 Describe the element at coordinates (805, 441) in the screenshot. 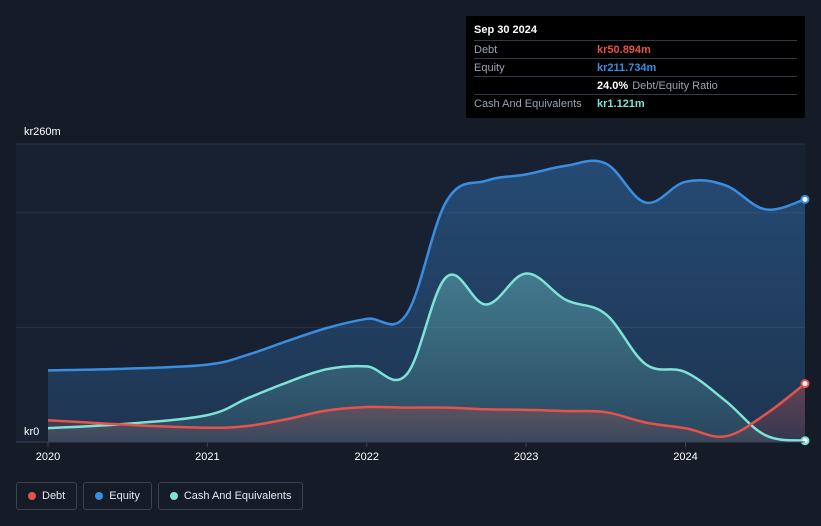

I see `cash-end-point` at that location.